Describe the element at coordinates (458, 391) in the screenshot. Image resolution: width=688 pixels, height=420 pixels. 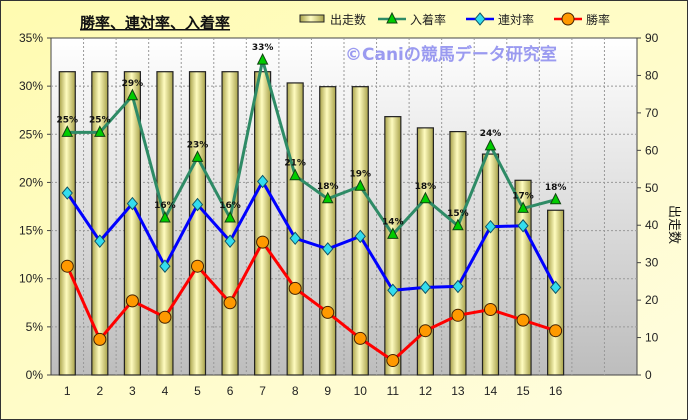
I see `x-tick-label: 13` at that location.